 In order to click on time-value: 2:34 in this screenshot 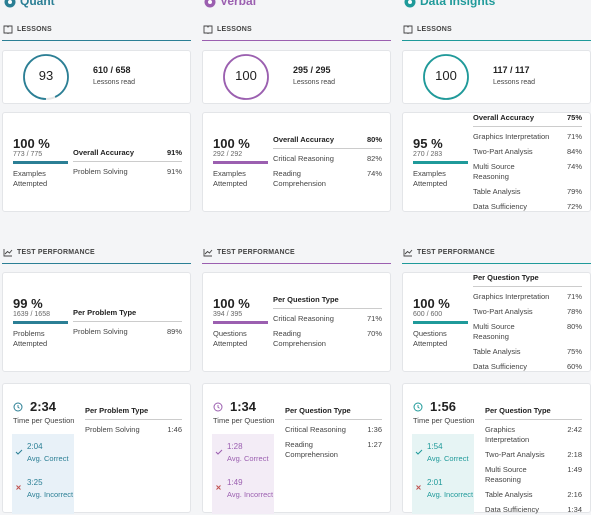, I will do `click(43, 406)`.